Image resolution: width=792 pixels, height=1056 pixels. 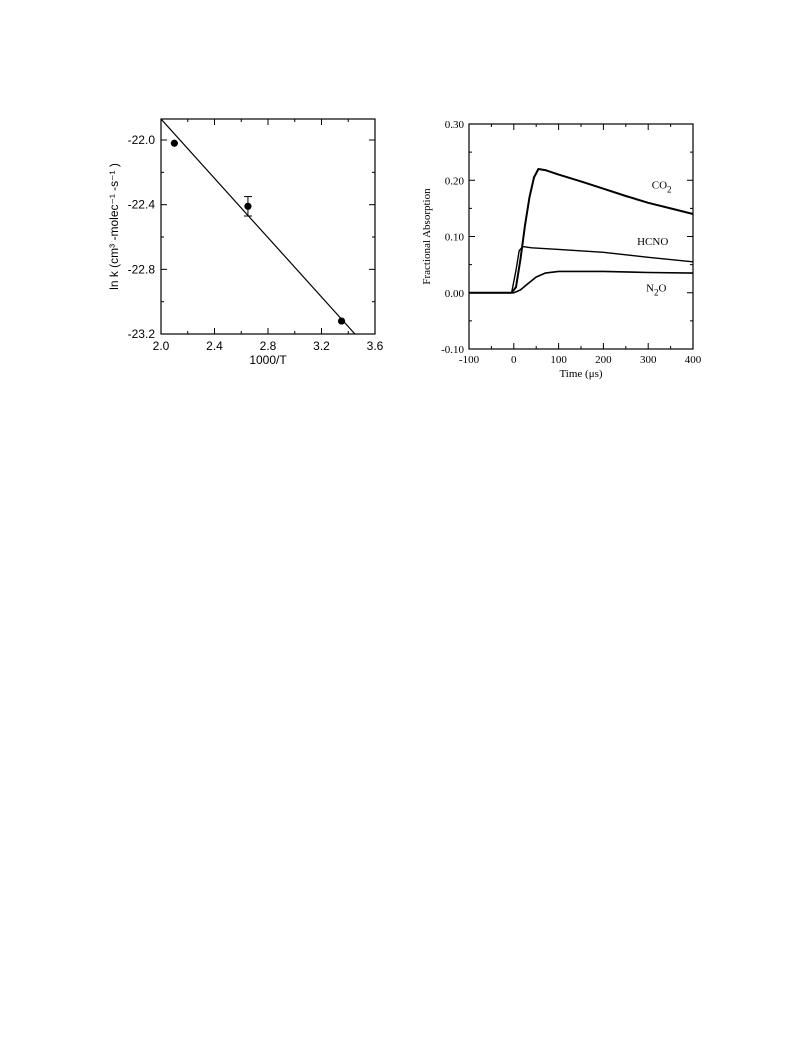 What do you see at coordinates (427, 236) in the screenshot?
I see `y-axis-label: Fractional Absorption` at bounding box center [427, 236].